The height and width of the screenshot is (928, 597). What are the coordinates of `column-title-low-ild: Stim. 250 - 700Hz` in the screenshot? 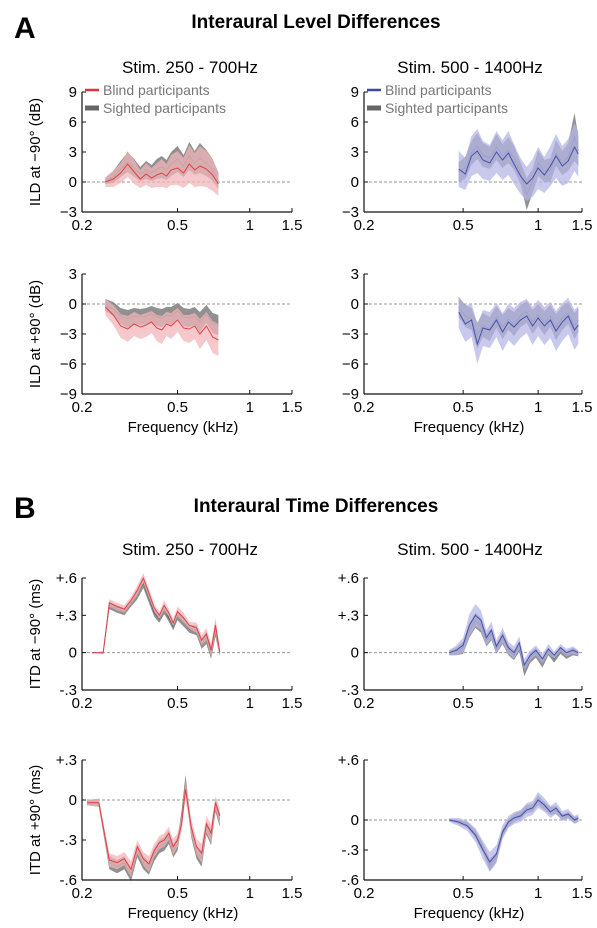 It's located at (190, 67).